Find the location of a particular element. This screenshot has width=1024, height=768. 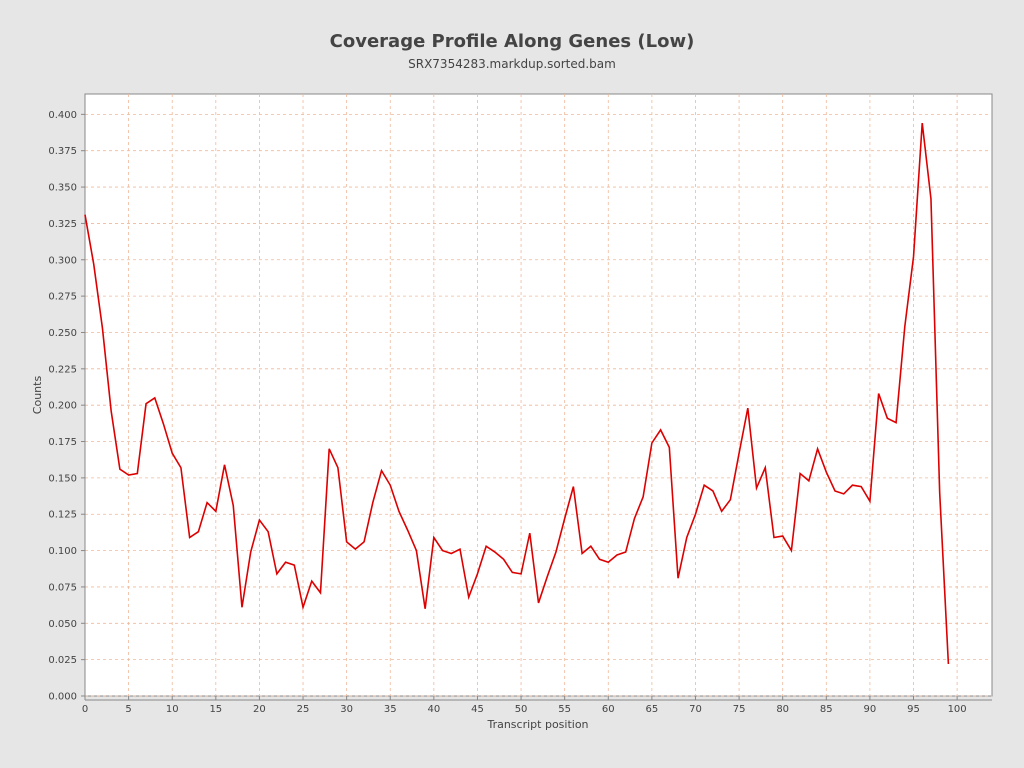

x-tick-label: 10 is located at coordinates (172, 709).